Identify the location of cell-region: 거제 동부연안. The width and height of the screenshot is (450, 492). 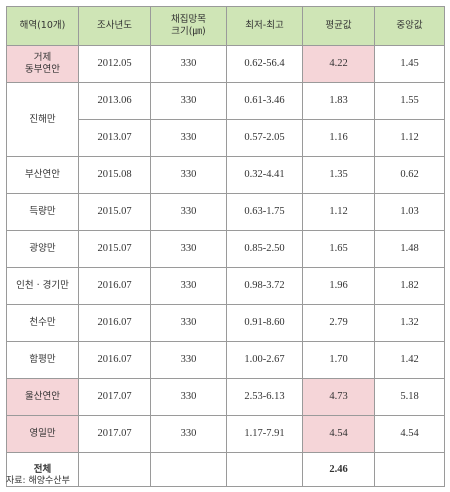
(42, 64).